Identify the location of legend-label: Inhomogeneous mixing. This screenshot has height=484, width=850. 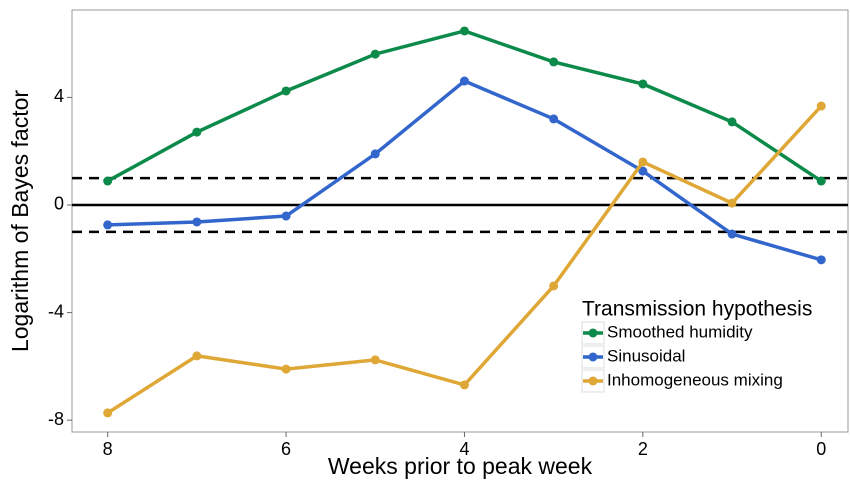
(695, 379).